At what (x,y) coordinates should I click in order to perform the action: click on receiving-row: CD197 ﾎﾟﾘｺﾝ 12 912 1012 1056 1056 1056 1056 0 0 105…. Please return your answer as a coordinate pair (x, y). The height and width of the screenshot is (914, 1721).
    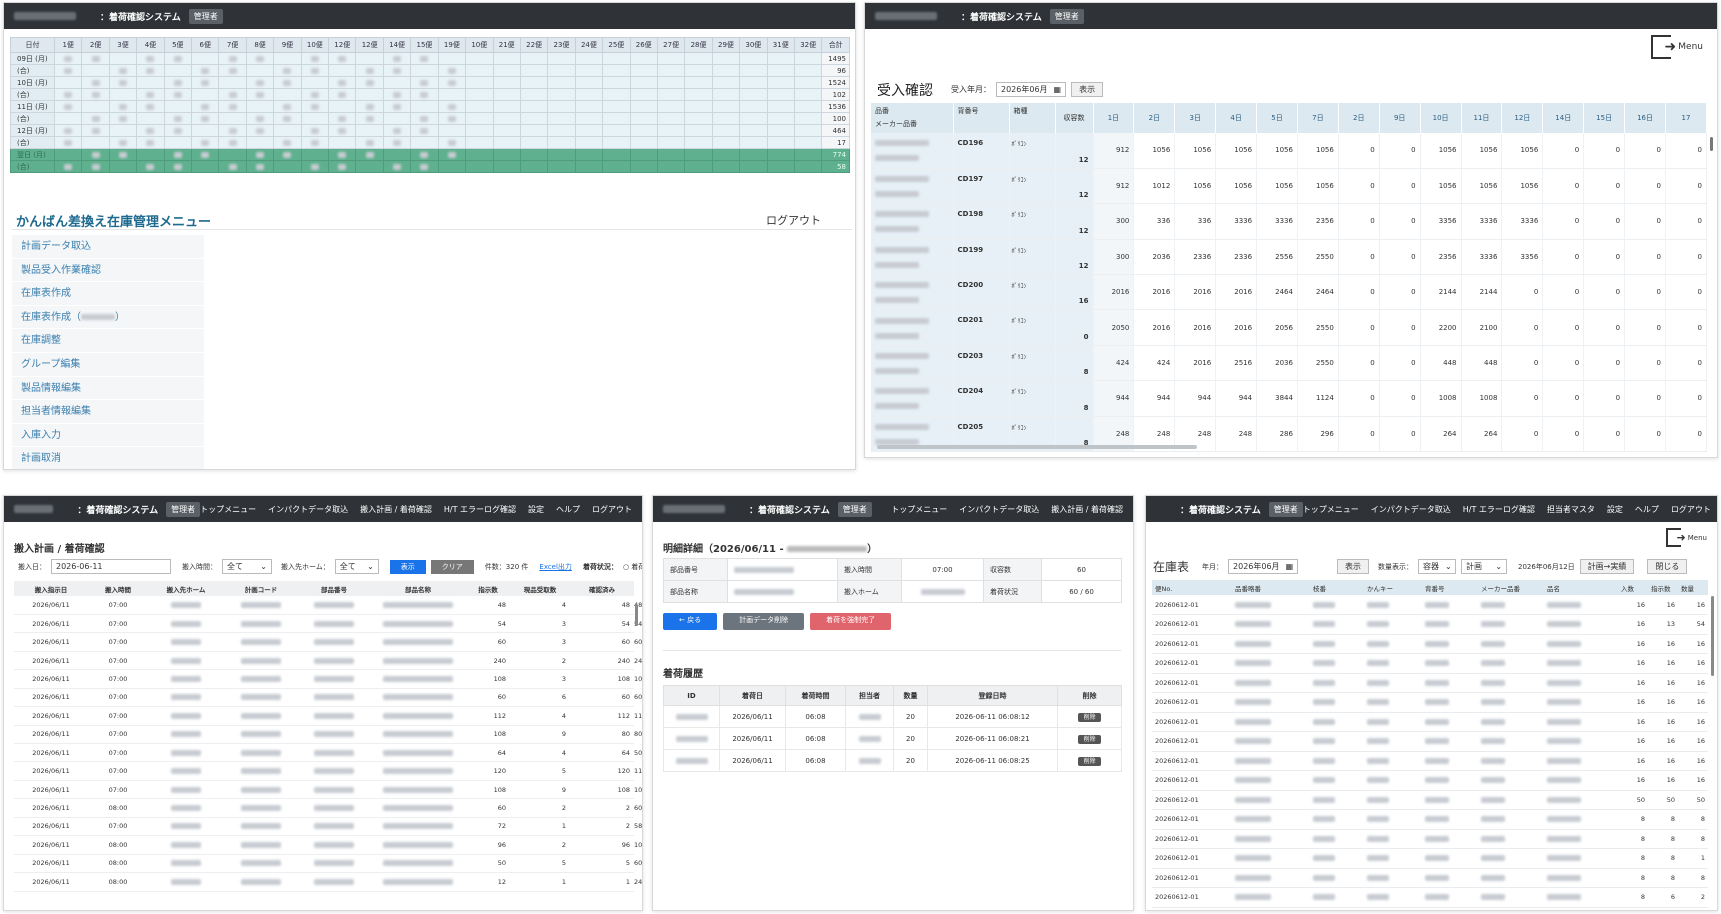
    Looking at the image, I should click on (1289, 186).